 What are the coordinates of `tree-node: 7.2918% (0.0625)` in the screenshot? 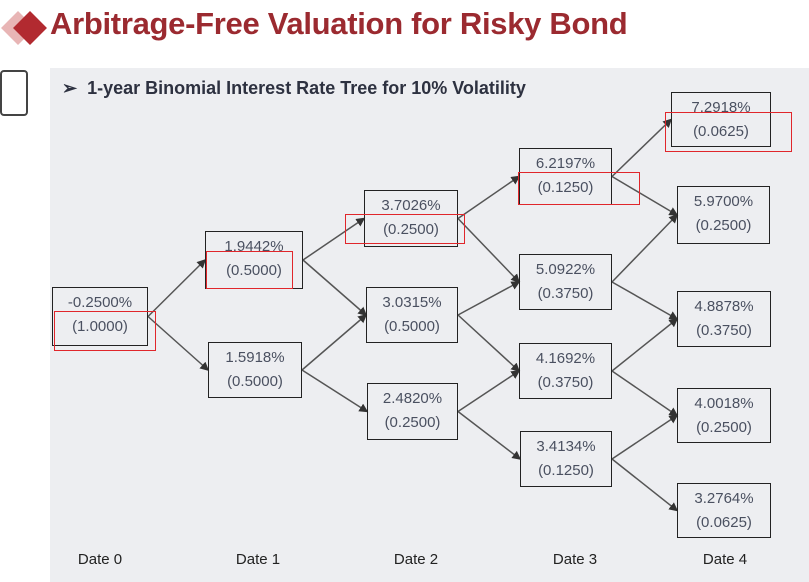 It's located at (721, 119).